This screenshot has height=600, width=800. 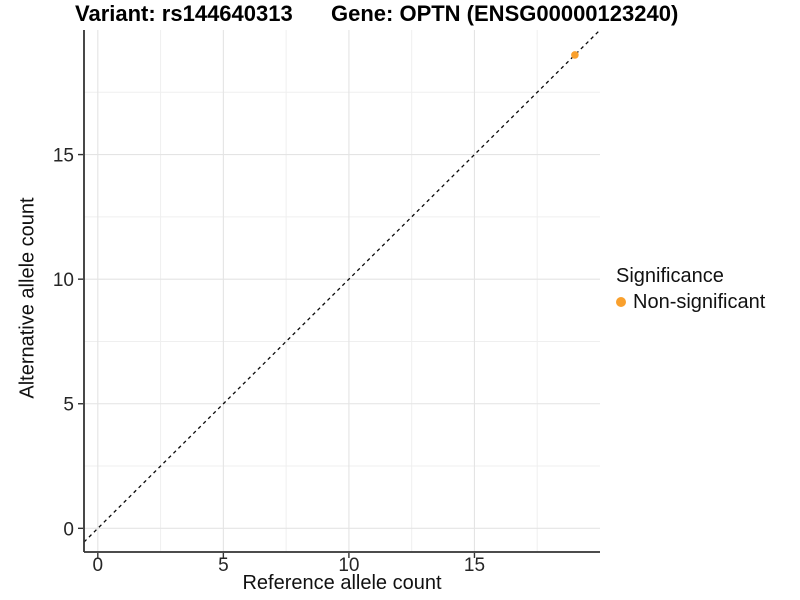 What do you see at coordinates (68, 405) in the screenshot?
I see `y-tick-label: 5` at bounding box center [68, 405].